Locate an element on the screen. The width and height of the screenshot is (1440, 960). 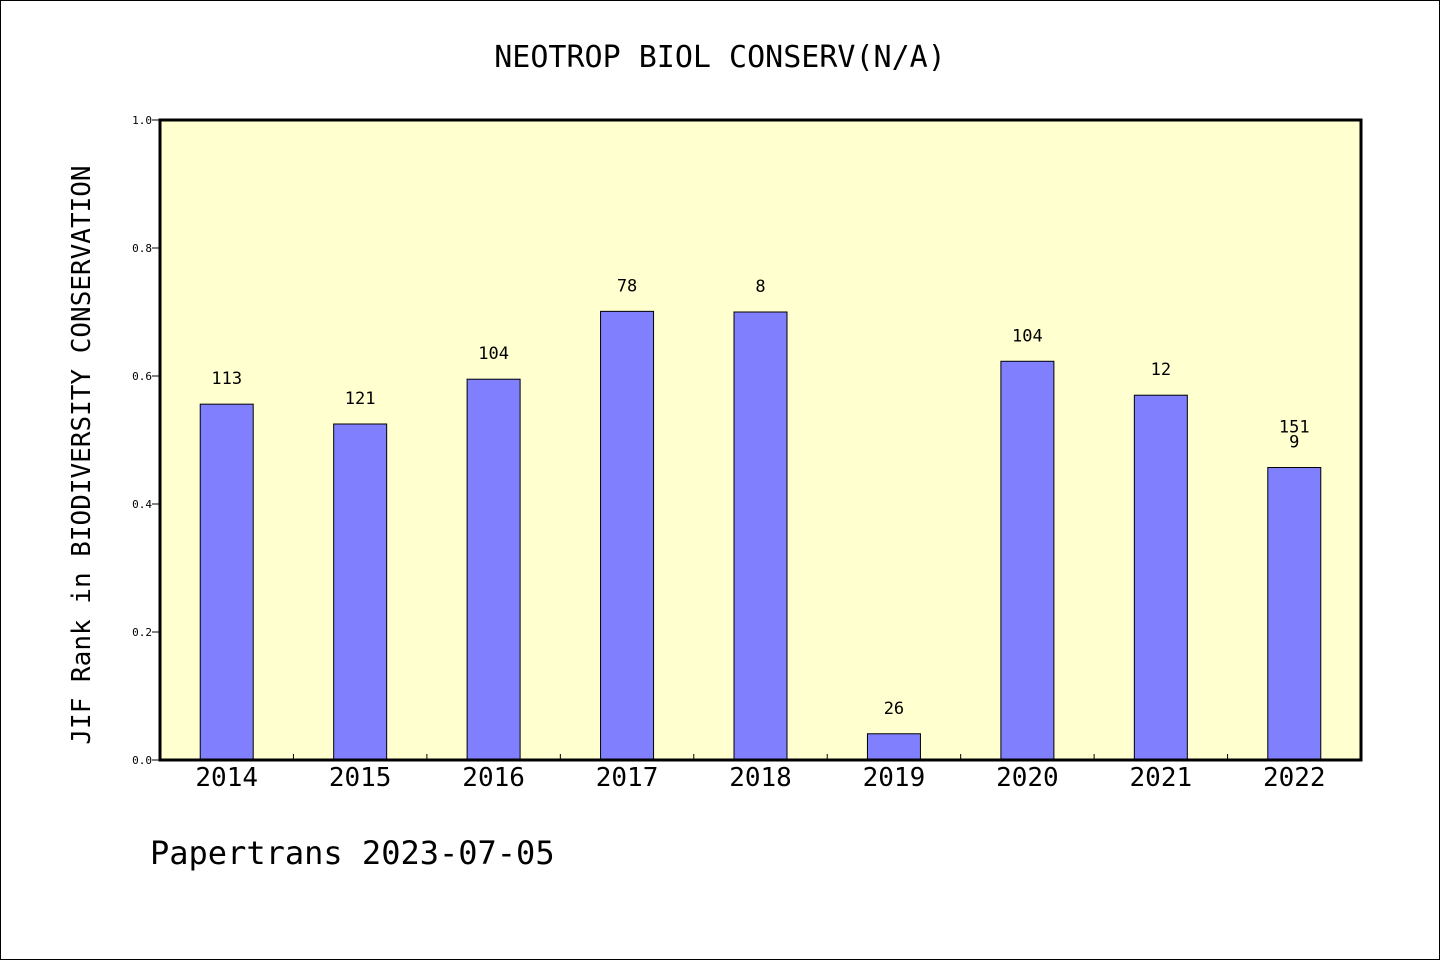
data-label-2018: 8 is located at coordinates (760, 287).